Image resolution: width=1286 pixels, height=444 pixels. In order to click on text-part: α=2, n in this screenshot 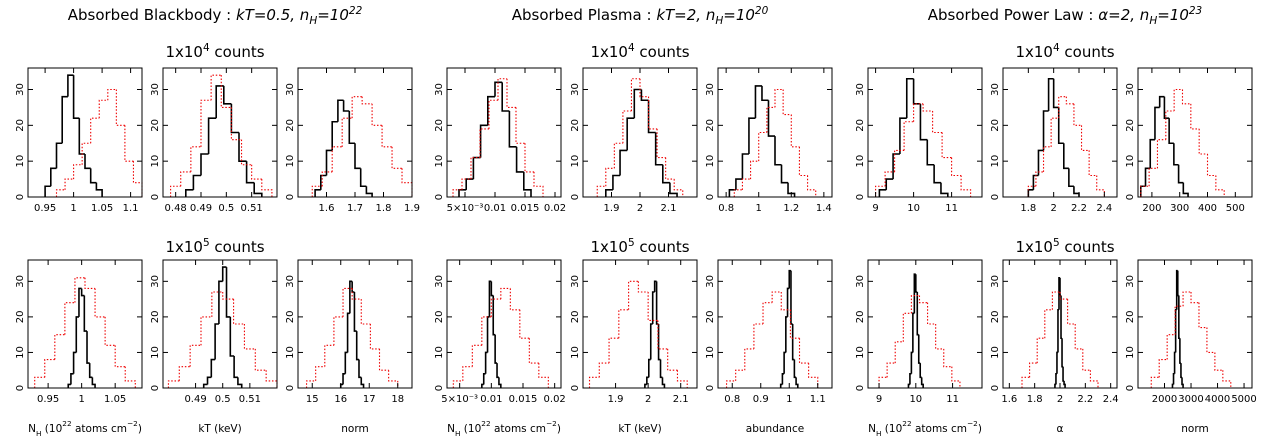, I will do `click(1123, 15)`.